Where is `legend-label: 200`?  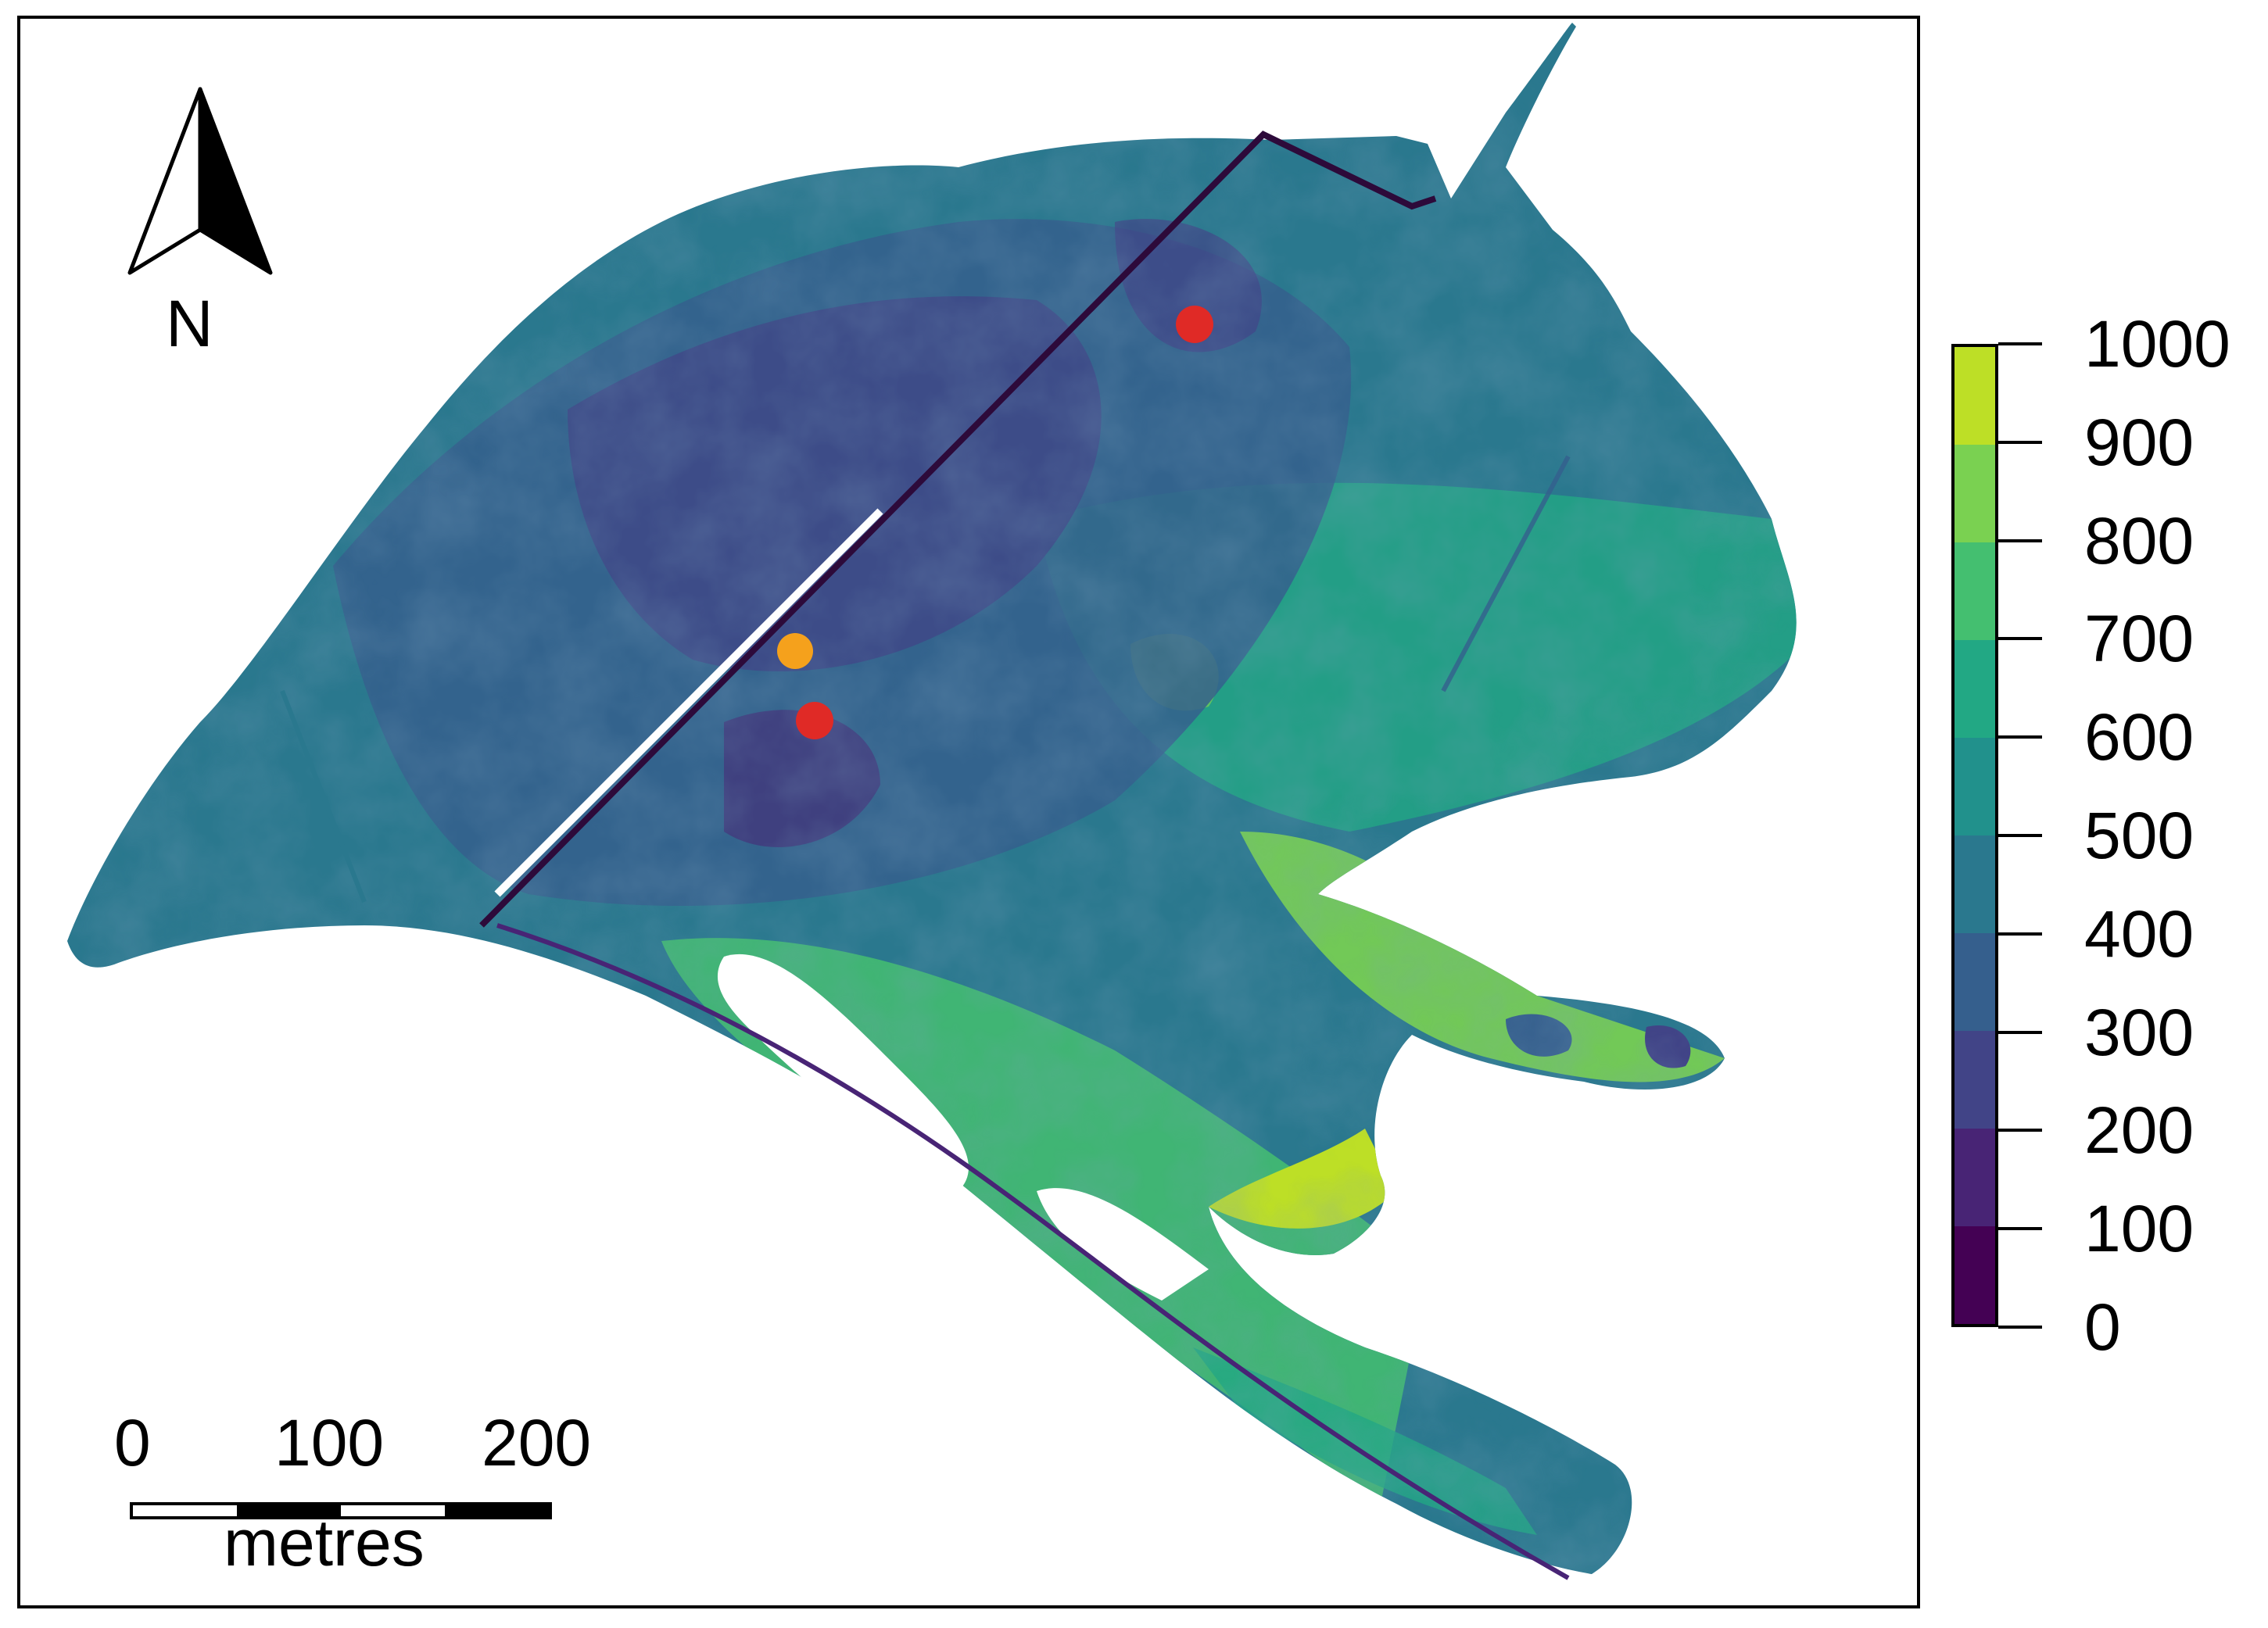
legend-label: 200 is located at coordinates (2139, 1130).